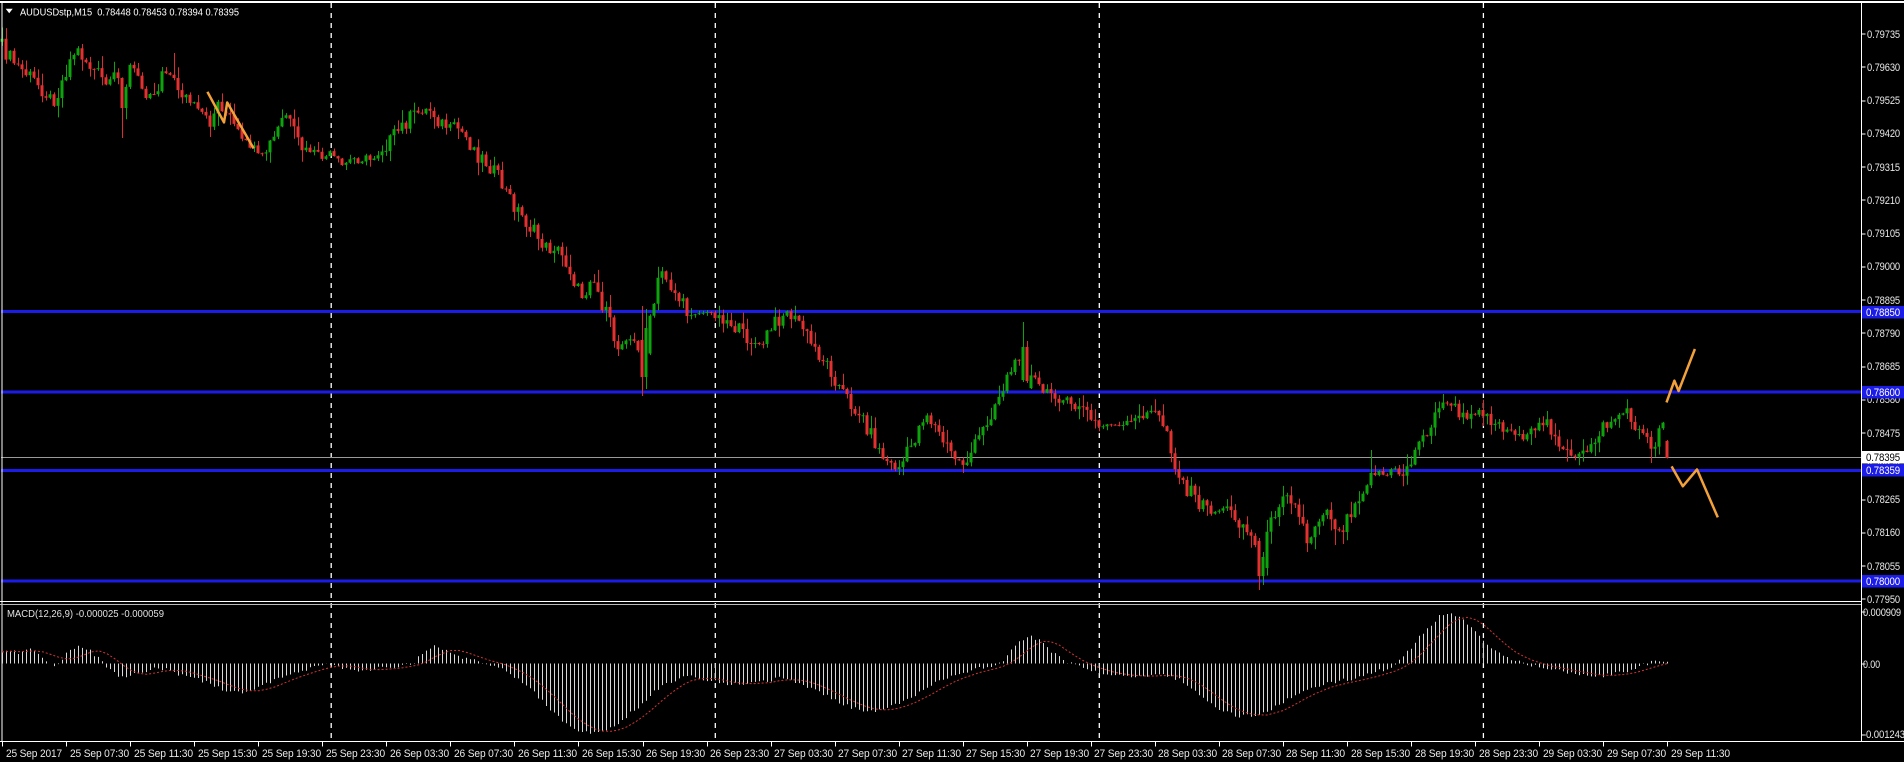  I want to click on svg-text: 0.79210, so click(1883, 201).